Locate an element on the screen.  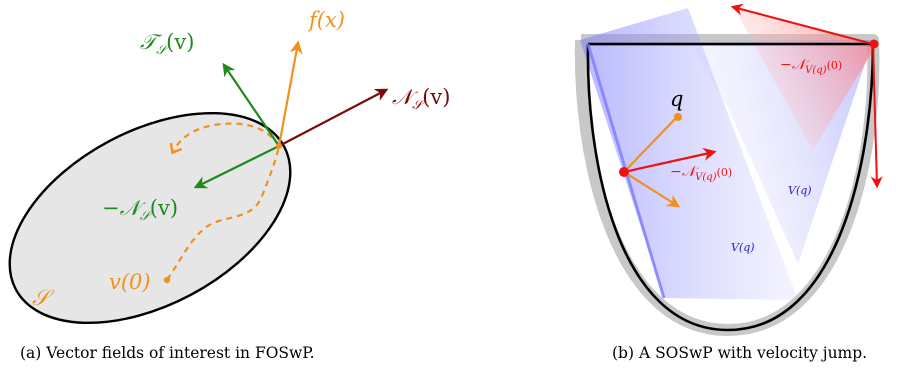
neg-normal-mid-arrow is located at coordinates (670, 160).